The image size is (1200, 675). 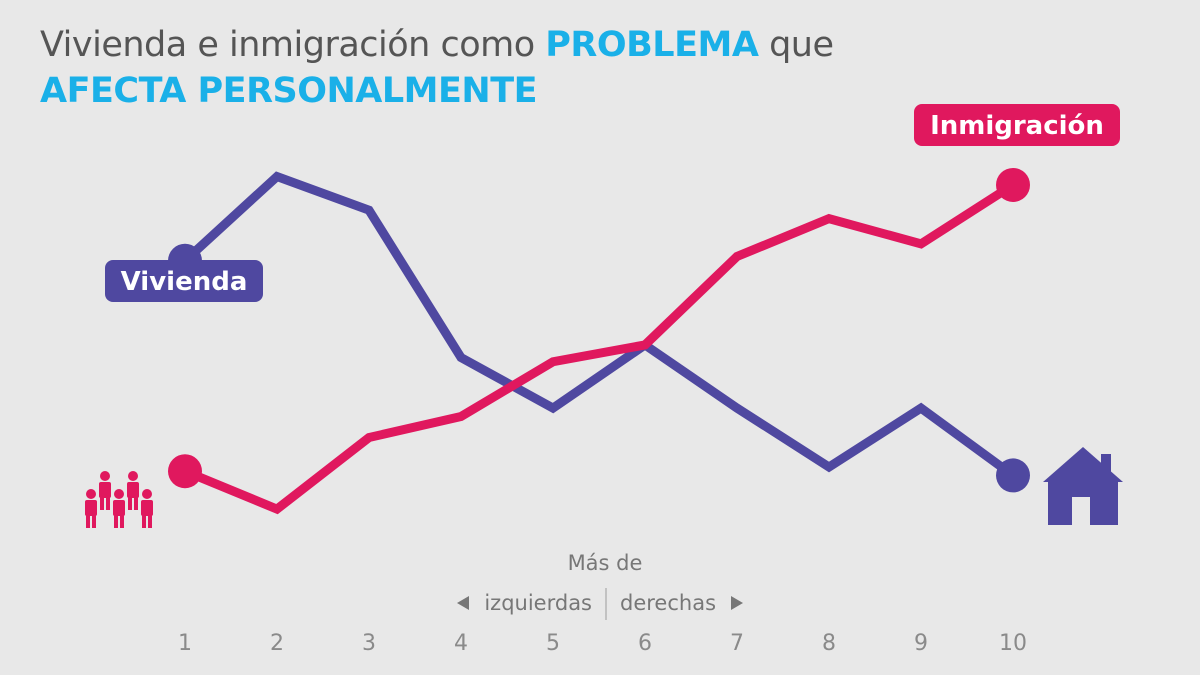 I want to click on title-highlight-afecta: AFECTA PERSONALMENTE, so click(x=288, y=91).